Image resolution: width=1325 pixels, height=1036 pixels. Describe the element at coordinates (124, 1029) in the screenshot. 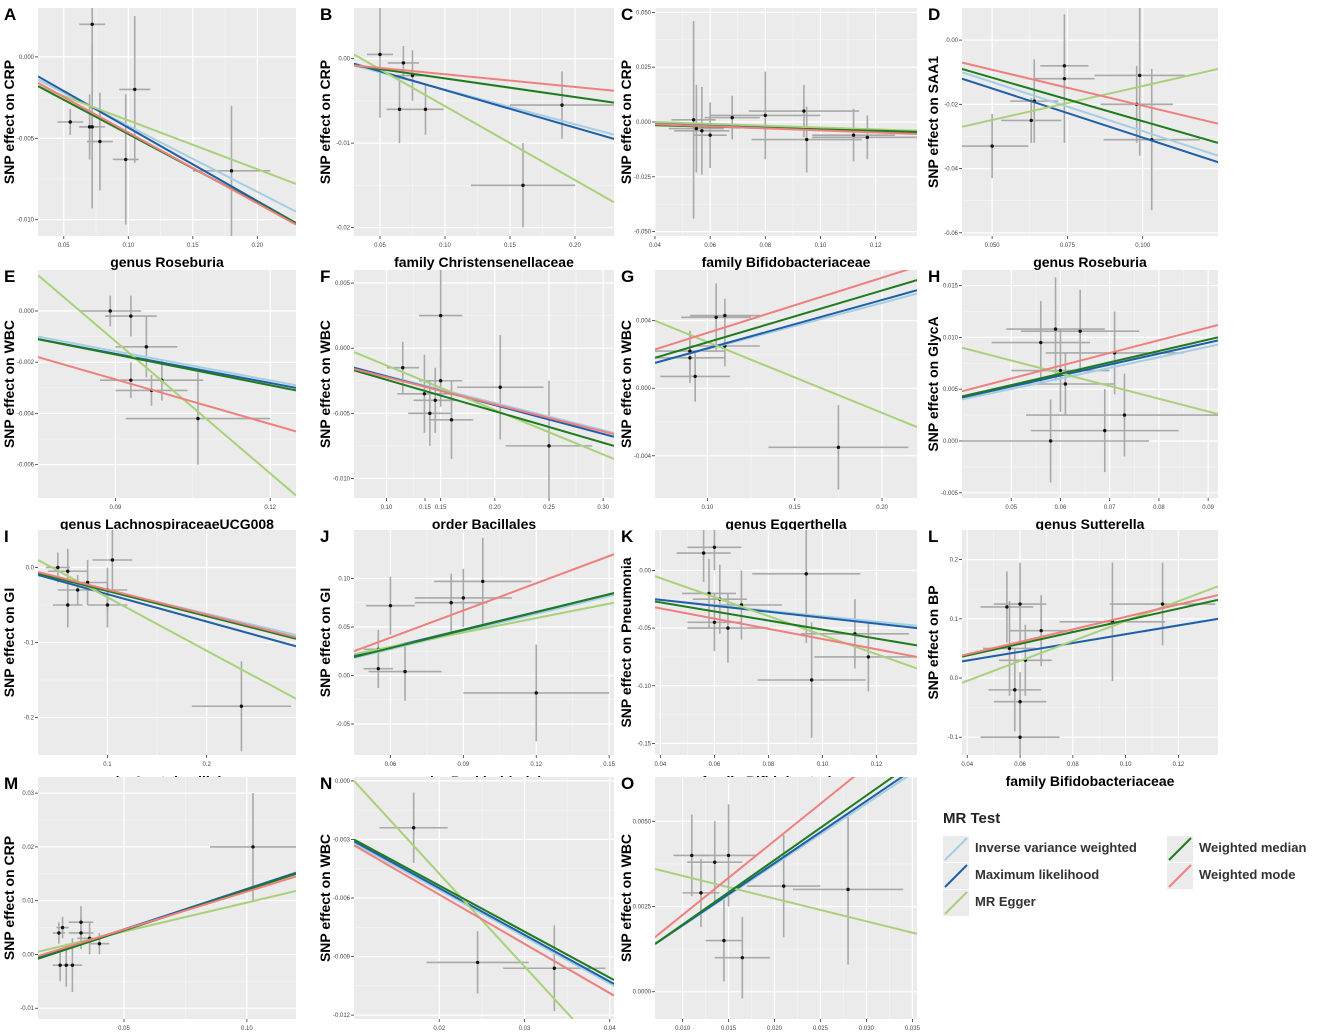

I see `panel-m-xtick-label: 0.05` at that location.